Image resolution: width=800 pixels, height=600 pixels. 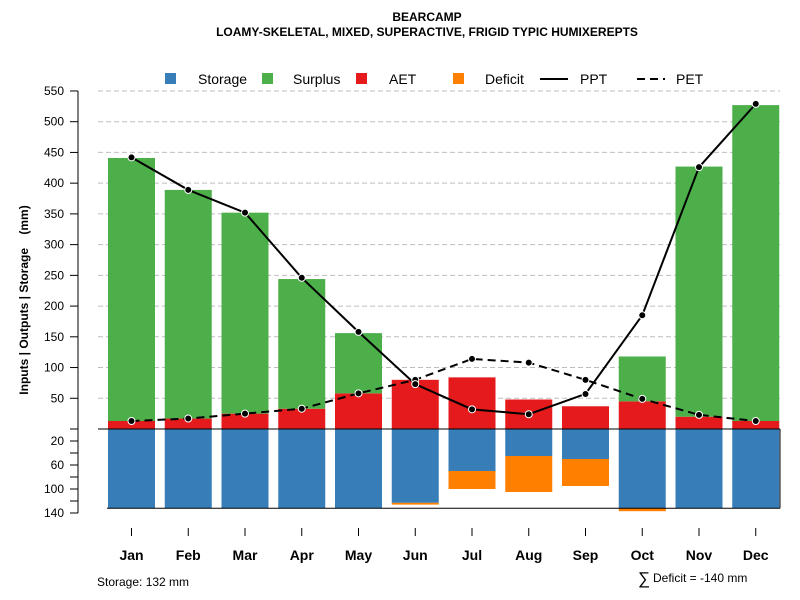 I want to click on x-tick-label: Aug, so click(x=528, y=555).